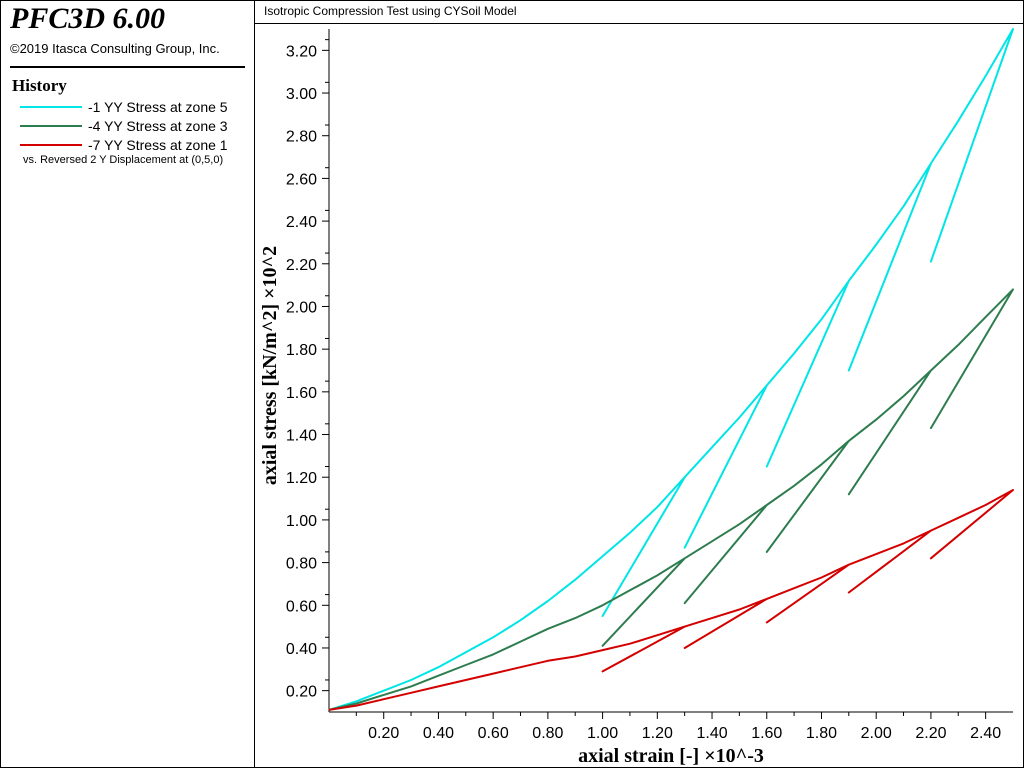 This screenshot has height=768, width=1024. Describe the element at coordinates (301, 436) in the screenshot. I see `y-tick-label: 1.40` at that location.